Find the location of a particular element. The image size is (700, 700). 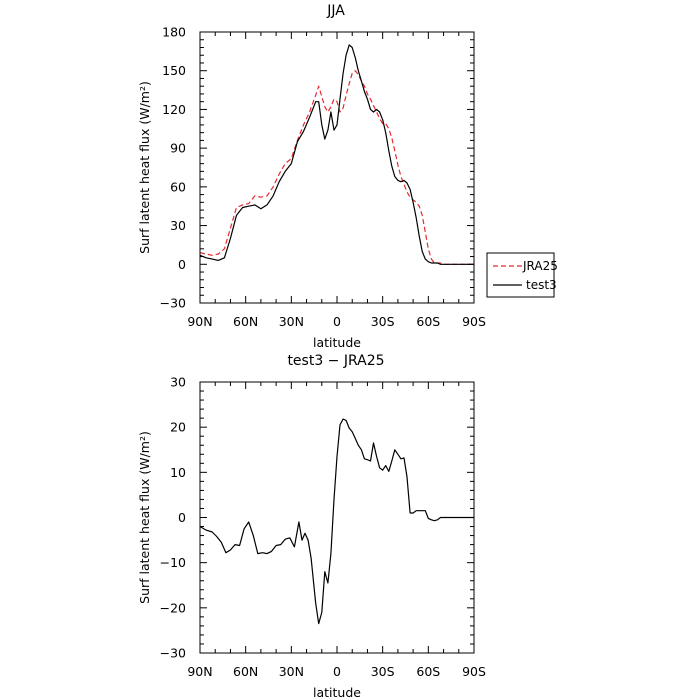

y-tick-label: 60 is located at coordinates (178, 186).